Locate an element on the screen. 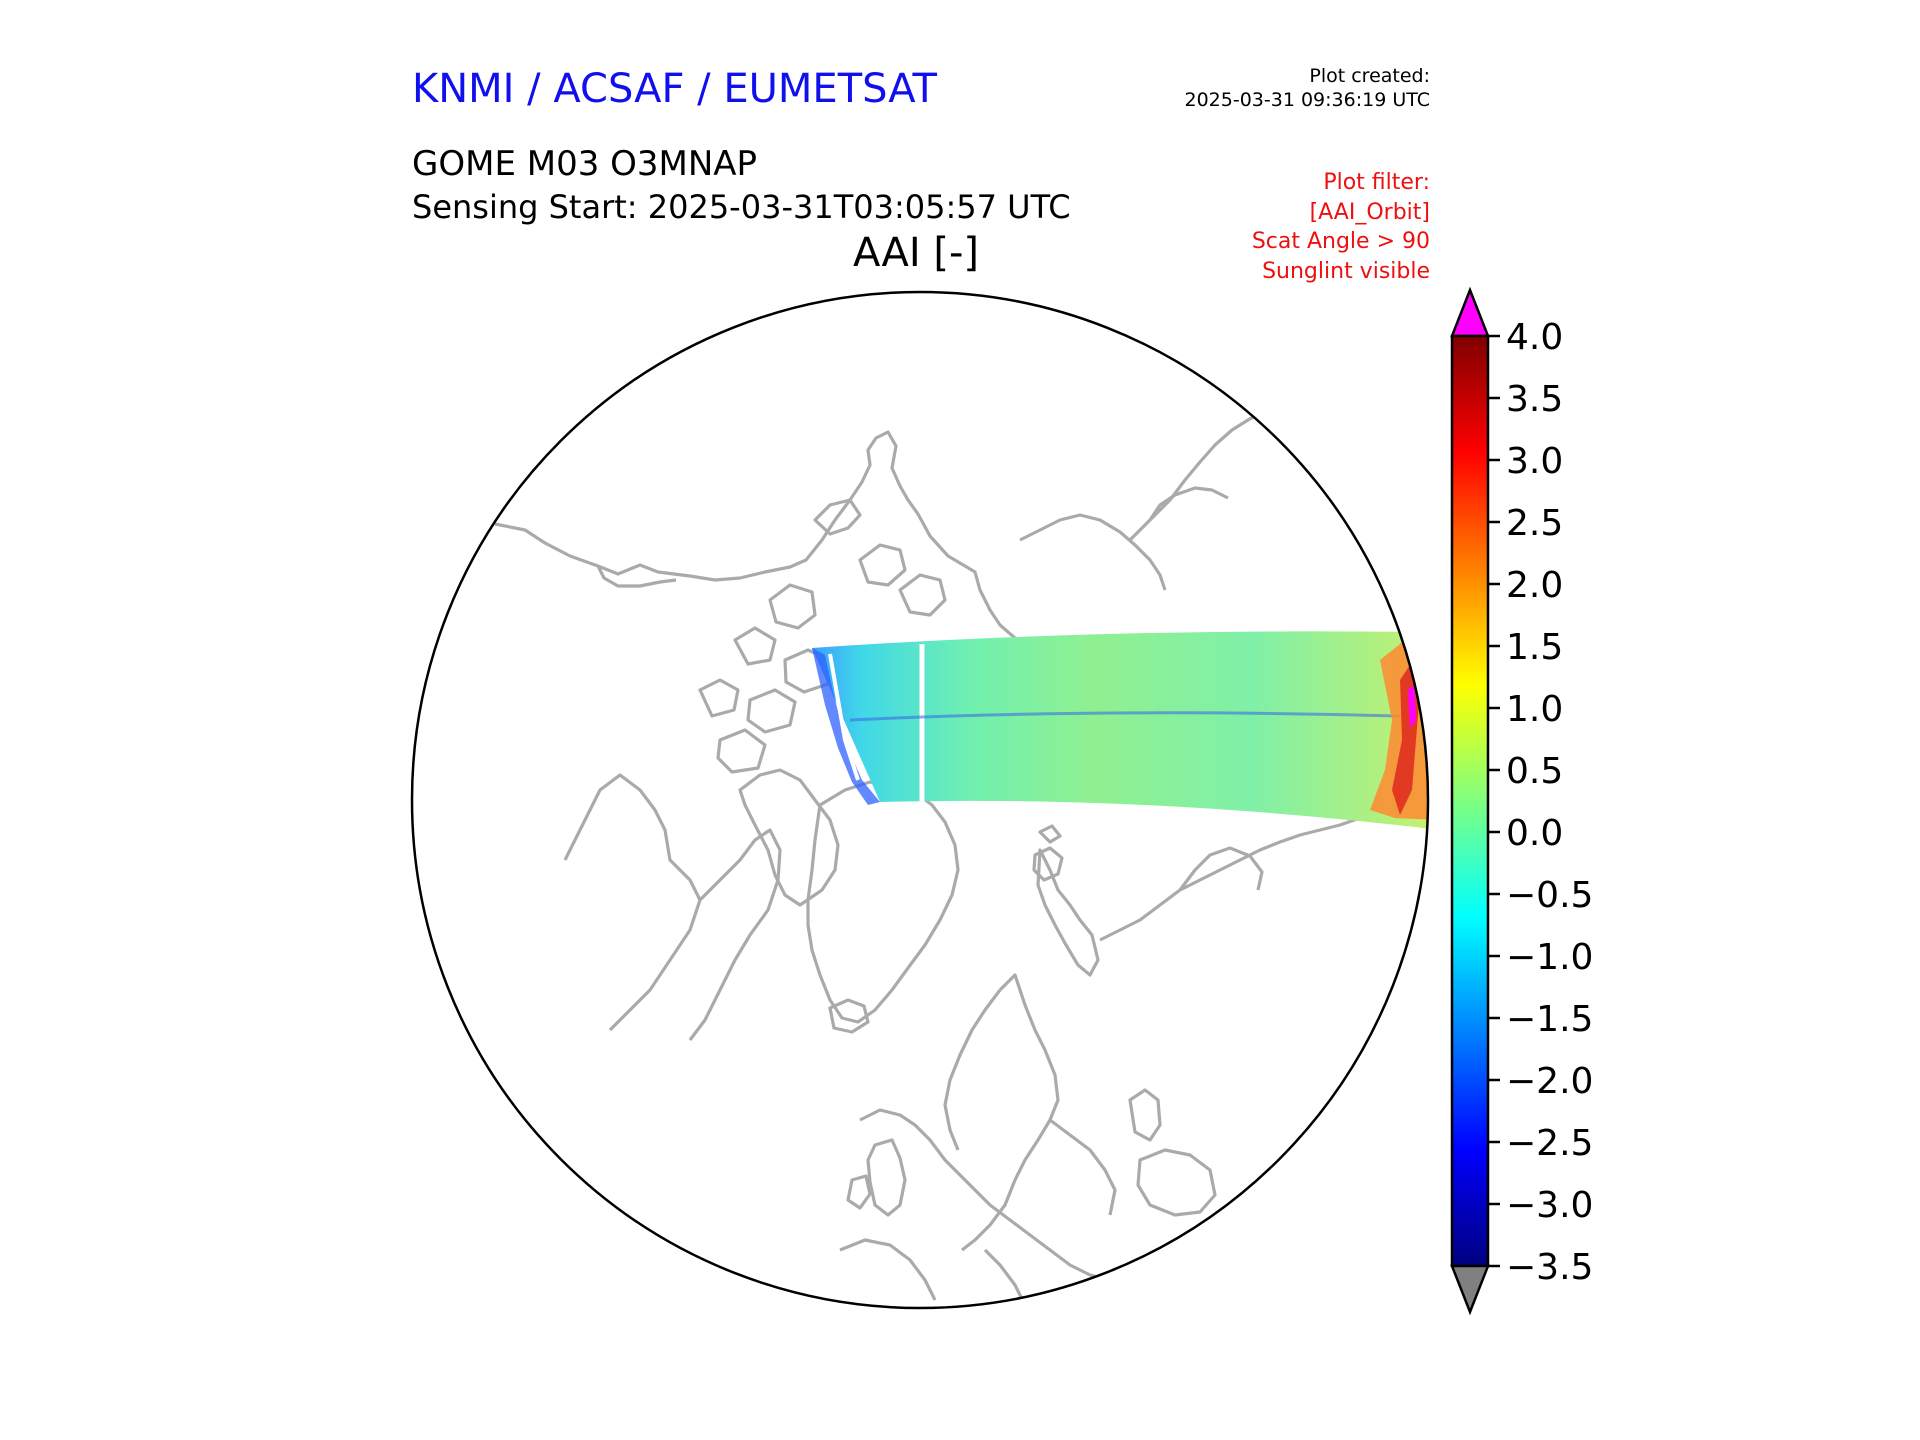 The height and width of the screenshot is (1440, 1920). colorbar-tick-label: 1.5 is located at coordinates (1534, 647).